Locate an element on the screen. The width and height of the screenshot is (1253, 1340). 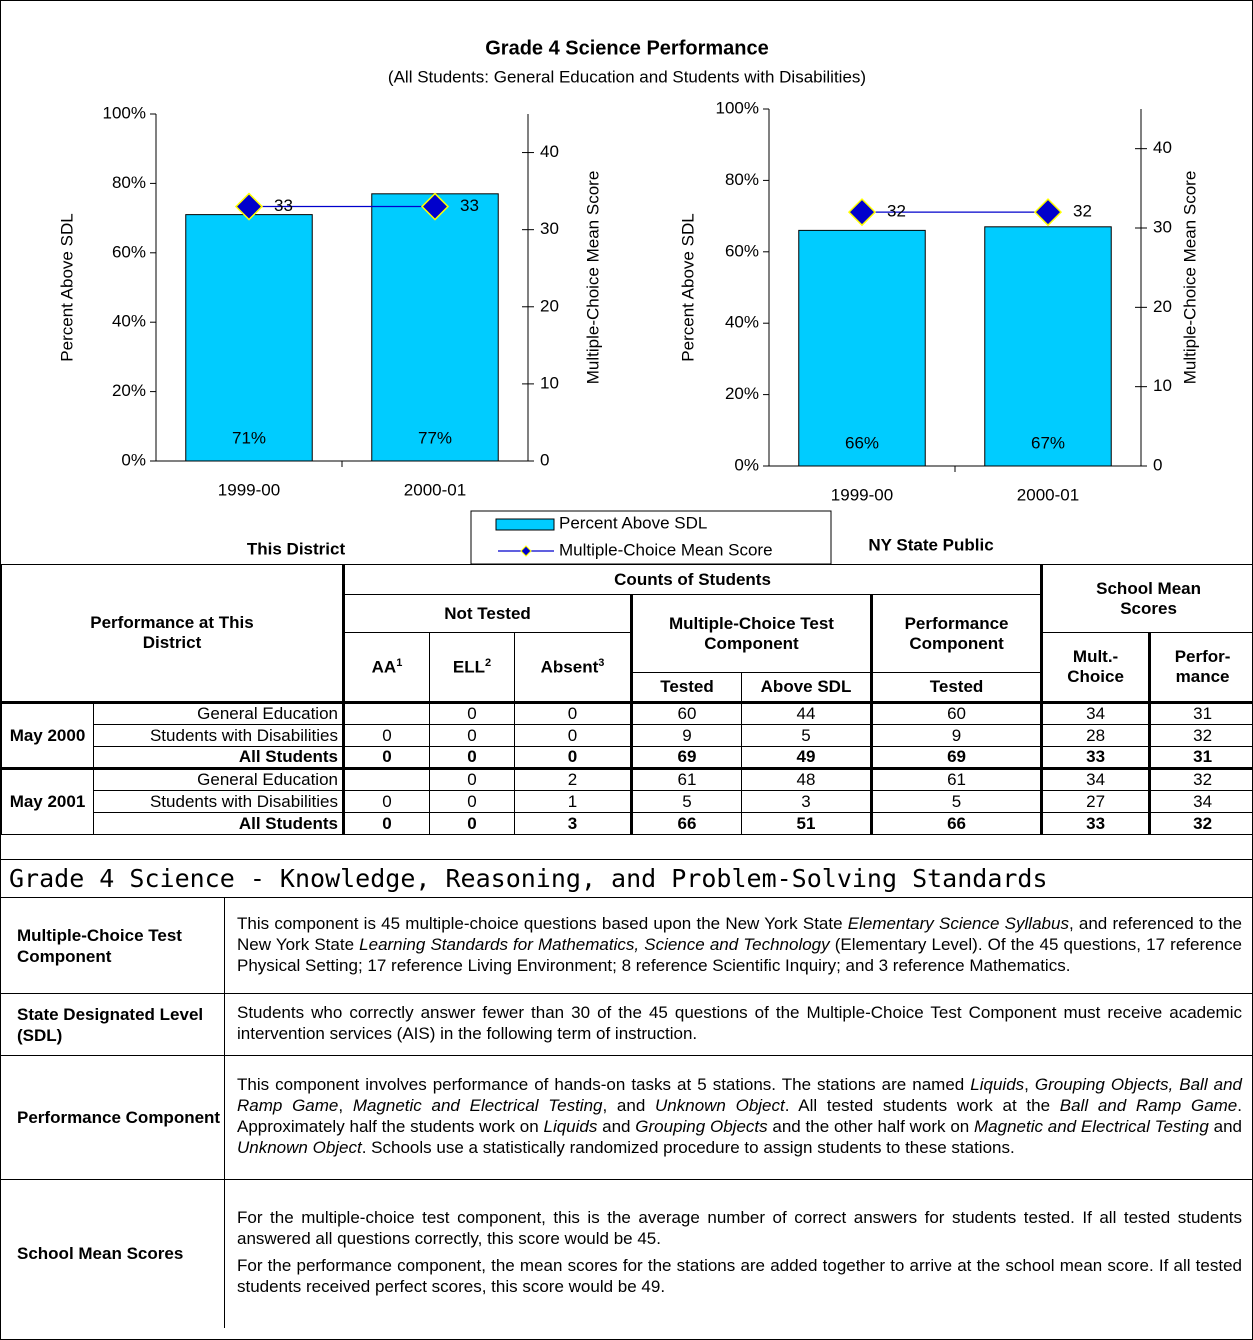
emphasis: Liquids is located at coordinates (997, 1084).